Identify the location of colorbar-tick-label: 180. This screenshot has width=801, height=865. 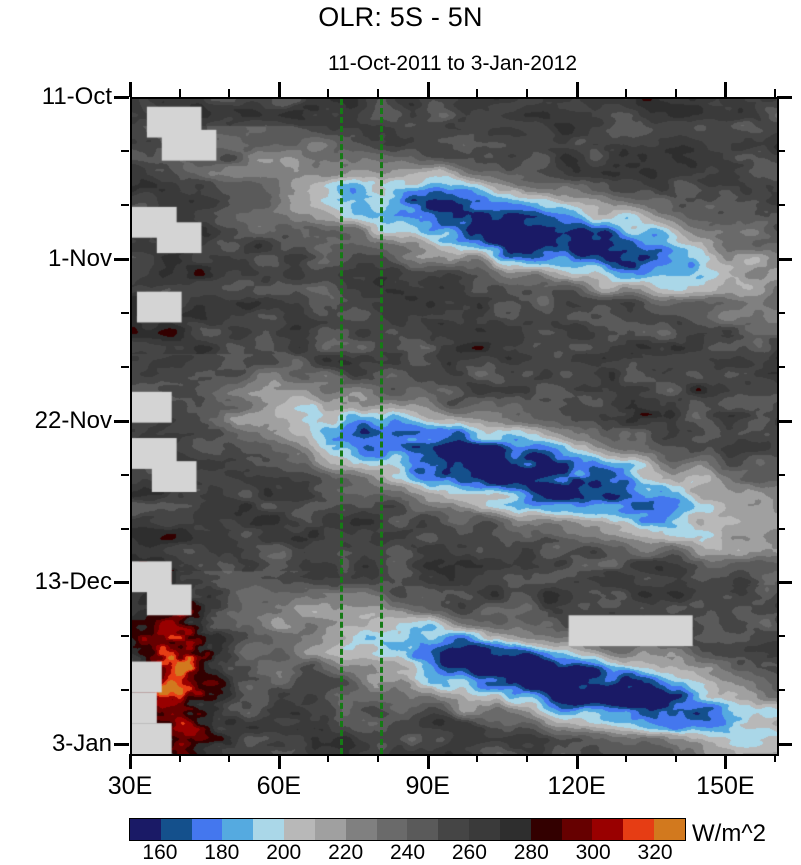
(222, 852).